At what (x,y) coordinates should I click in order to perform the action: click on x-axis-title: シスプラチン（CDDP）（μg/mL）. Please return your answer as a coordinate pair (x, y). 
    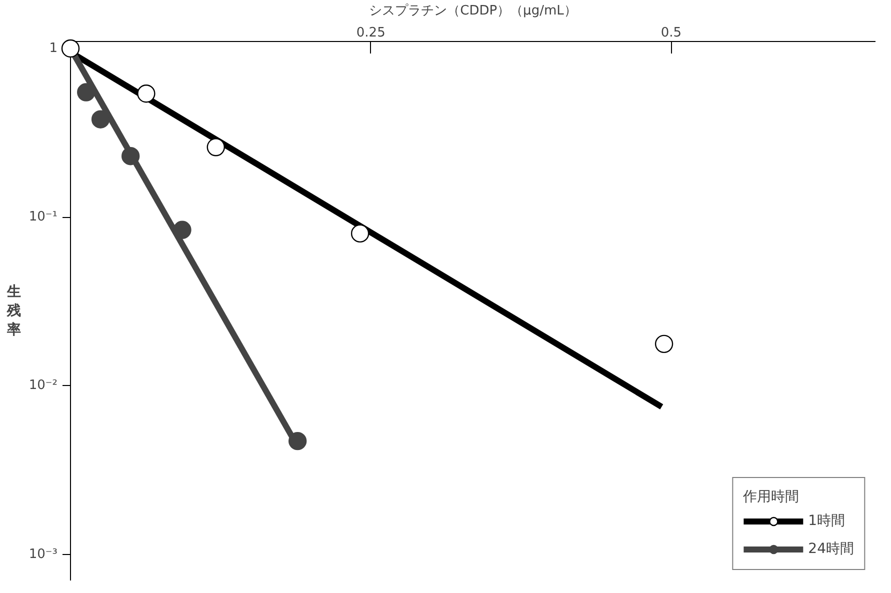
    Looking at the image, I should click on (473, 11).